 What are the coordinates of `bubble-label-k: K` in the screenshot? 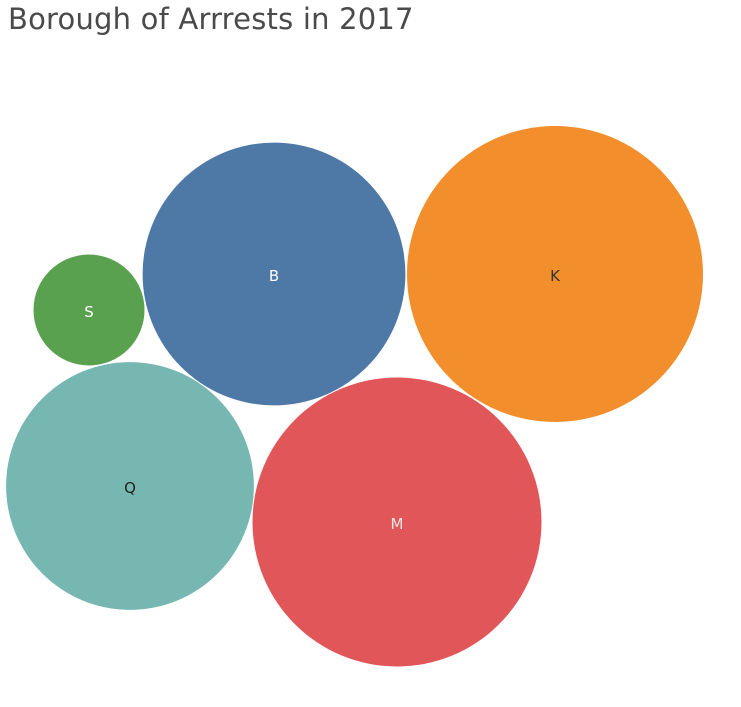 It's located at (555, 276).